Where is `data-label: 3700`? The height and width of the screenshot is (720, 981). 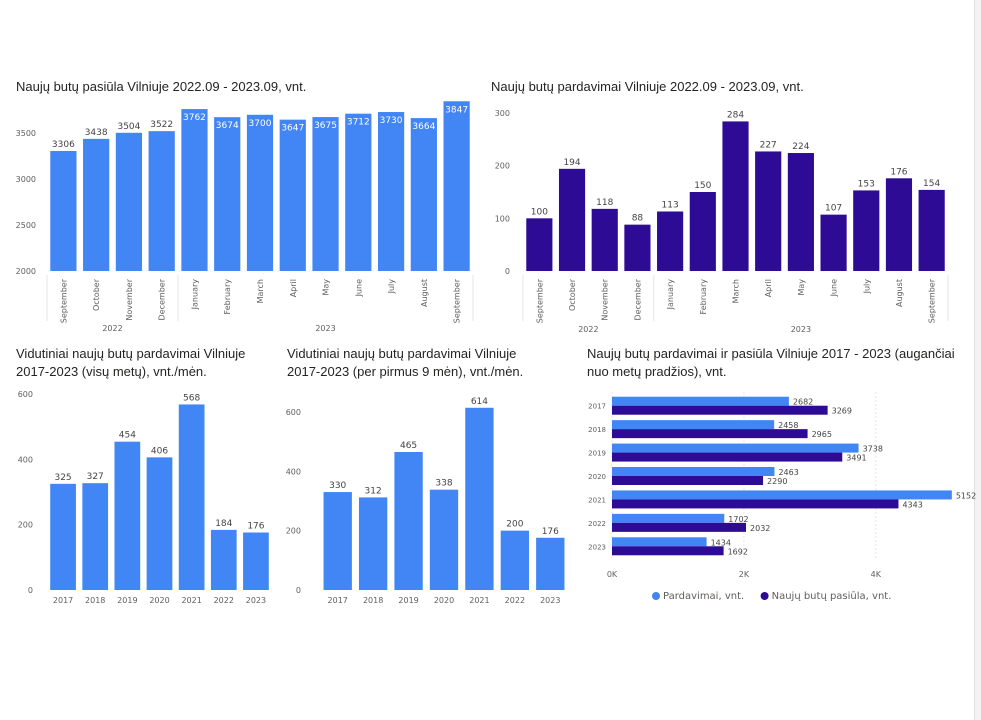
data-label: 3700 is located at coordinates (260, 124).